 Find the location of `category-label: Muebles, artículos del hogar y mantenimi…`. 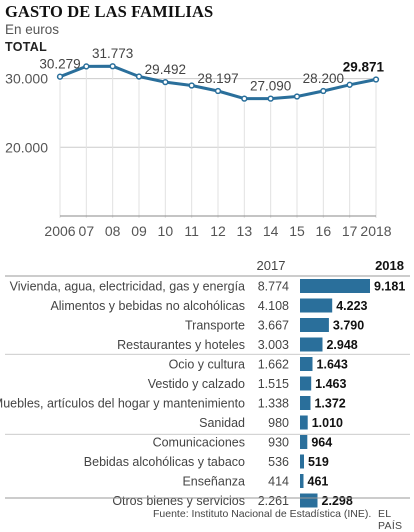

category-label: Muebles, artículos del hogar y mantenimi… is located at coordinates (122, 404).